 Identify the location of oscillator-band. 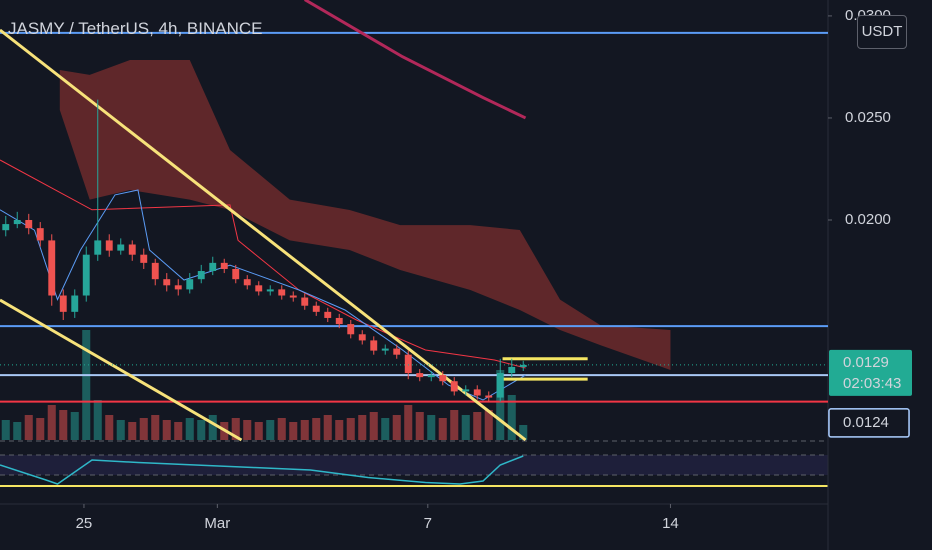
(414, 465).